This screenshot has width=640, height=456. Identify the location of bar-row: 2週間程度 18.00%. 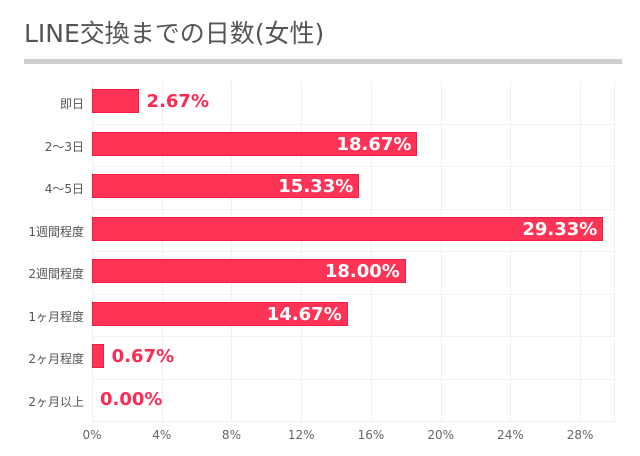
(321, 272).